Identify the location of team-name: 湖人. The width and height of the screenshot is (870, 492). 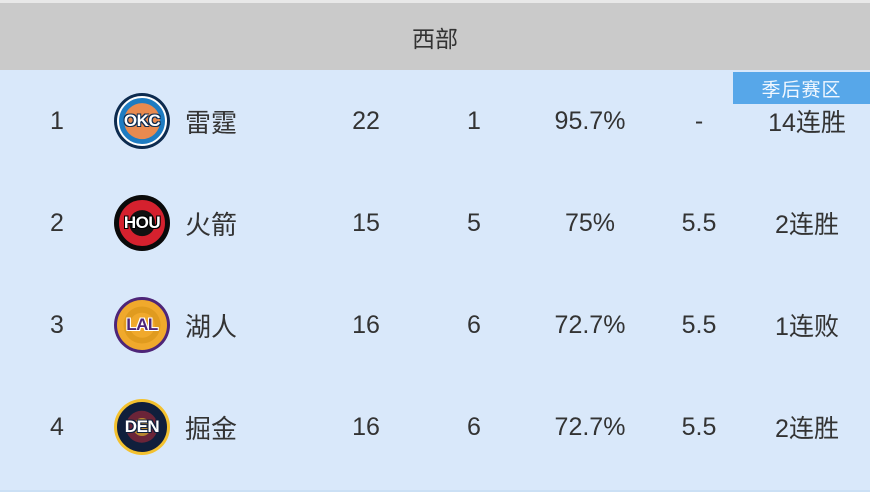
(211, 326).